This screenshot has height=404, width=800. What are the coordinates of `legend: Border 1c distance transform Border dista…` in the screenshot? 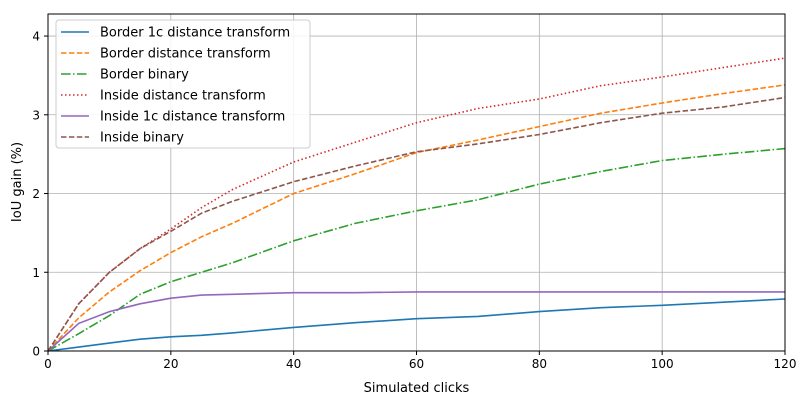 It's located at (183, 84).